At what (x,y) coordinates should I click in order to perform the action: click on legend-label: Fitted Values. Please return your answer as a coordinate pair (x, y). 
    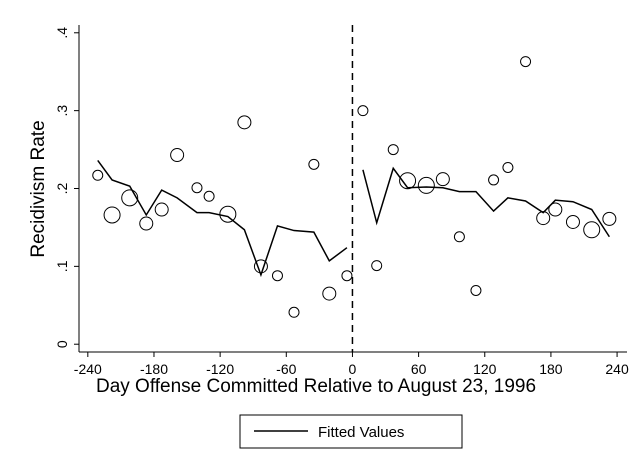
    Looking at the image, I should click on (361, 432).